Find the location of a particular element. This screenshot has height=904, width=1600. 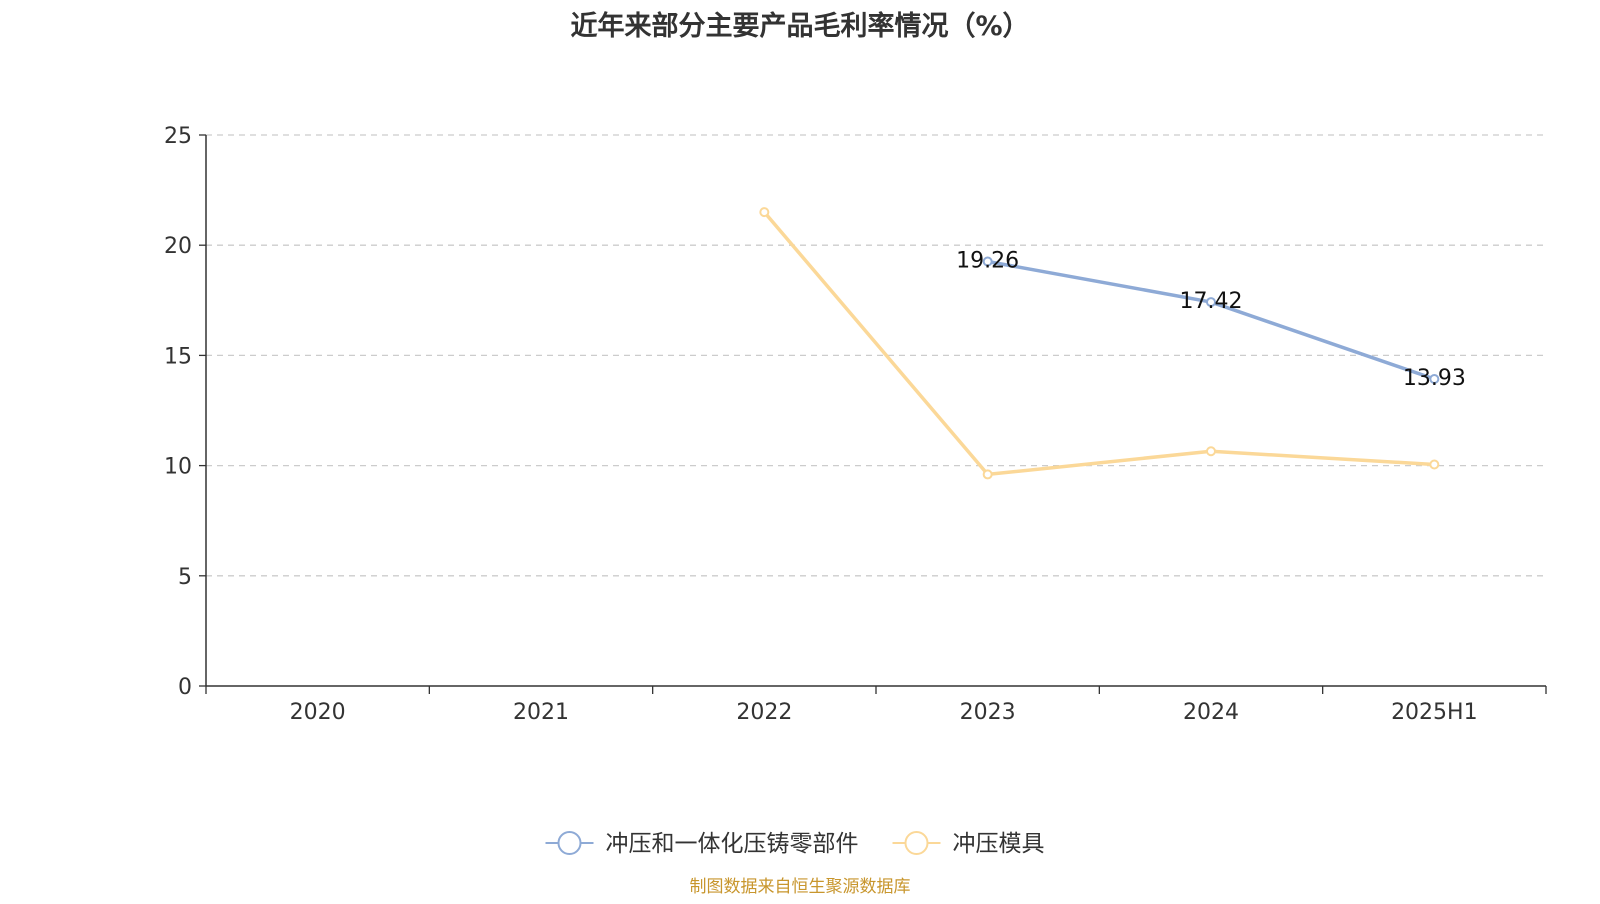

x-tick-label: 2024 is located at coordinates (1211, 712).